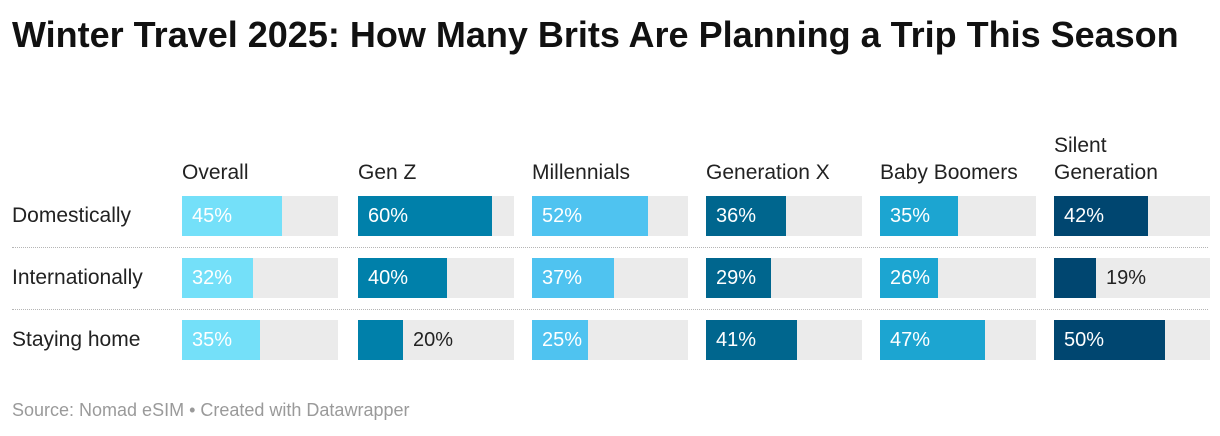 The height and width of the screenshot is (436, 1220). Describe the element at coordinates (736, 216) in the screenshot. I see `value-label-generation-x-domestically: 36%` at that location.